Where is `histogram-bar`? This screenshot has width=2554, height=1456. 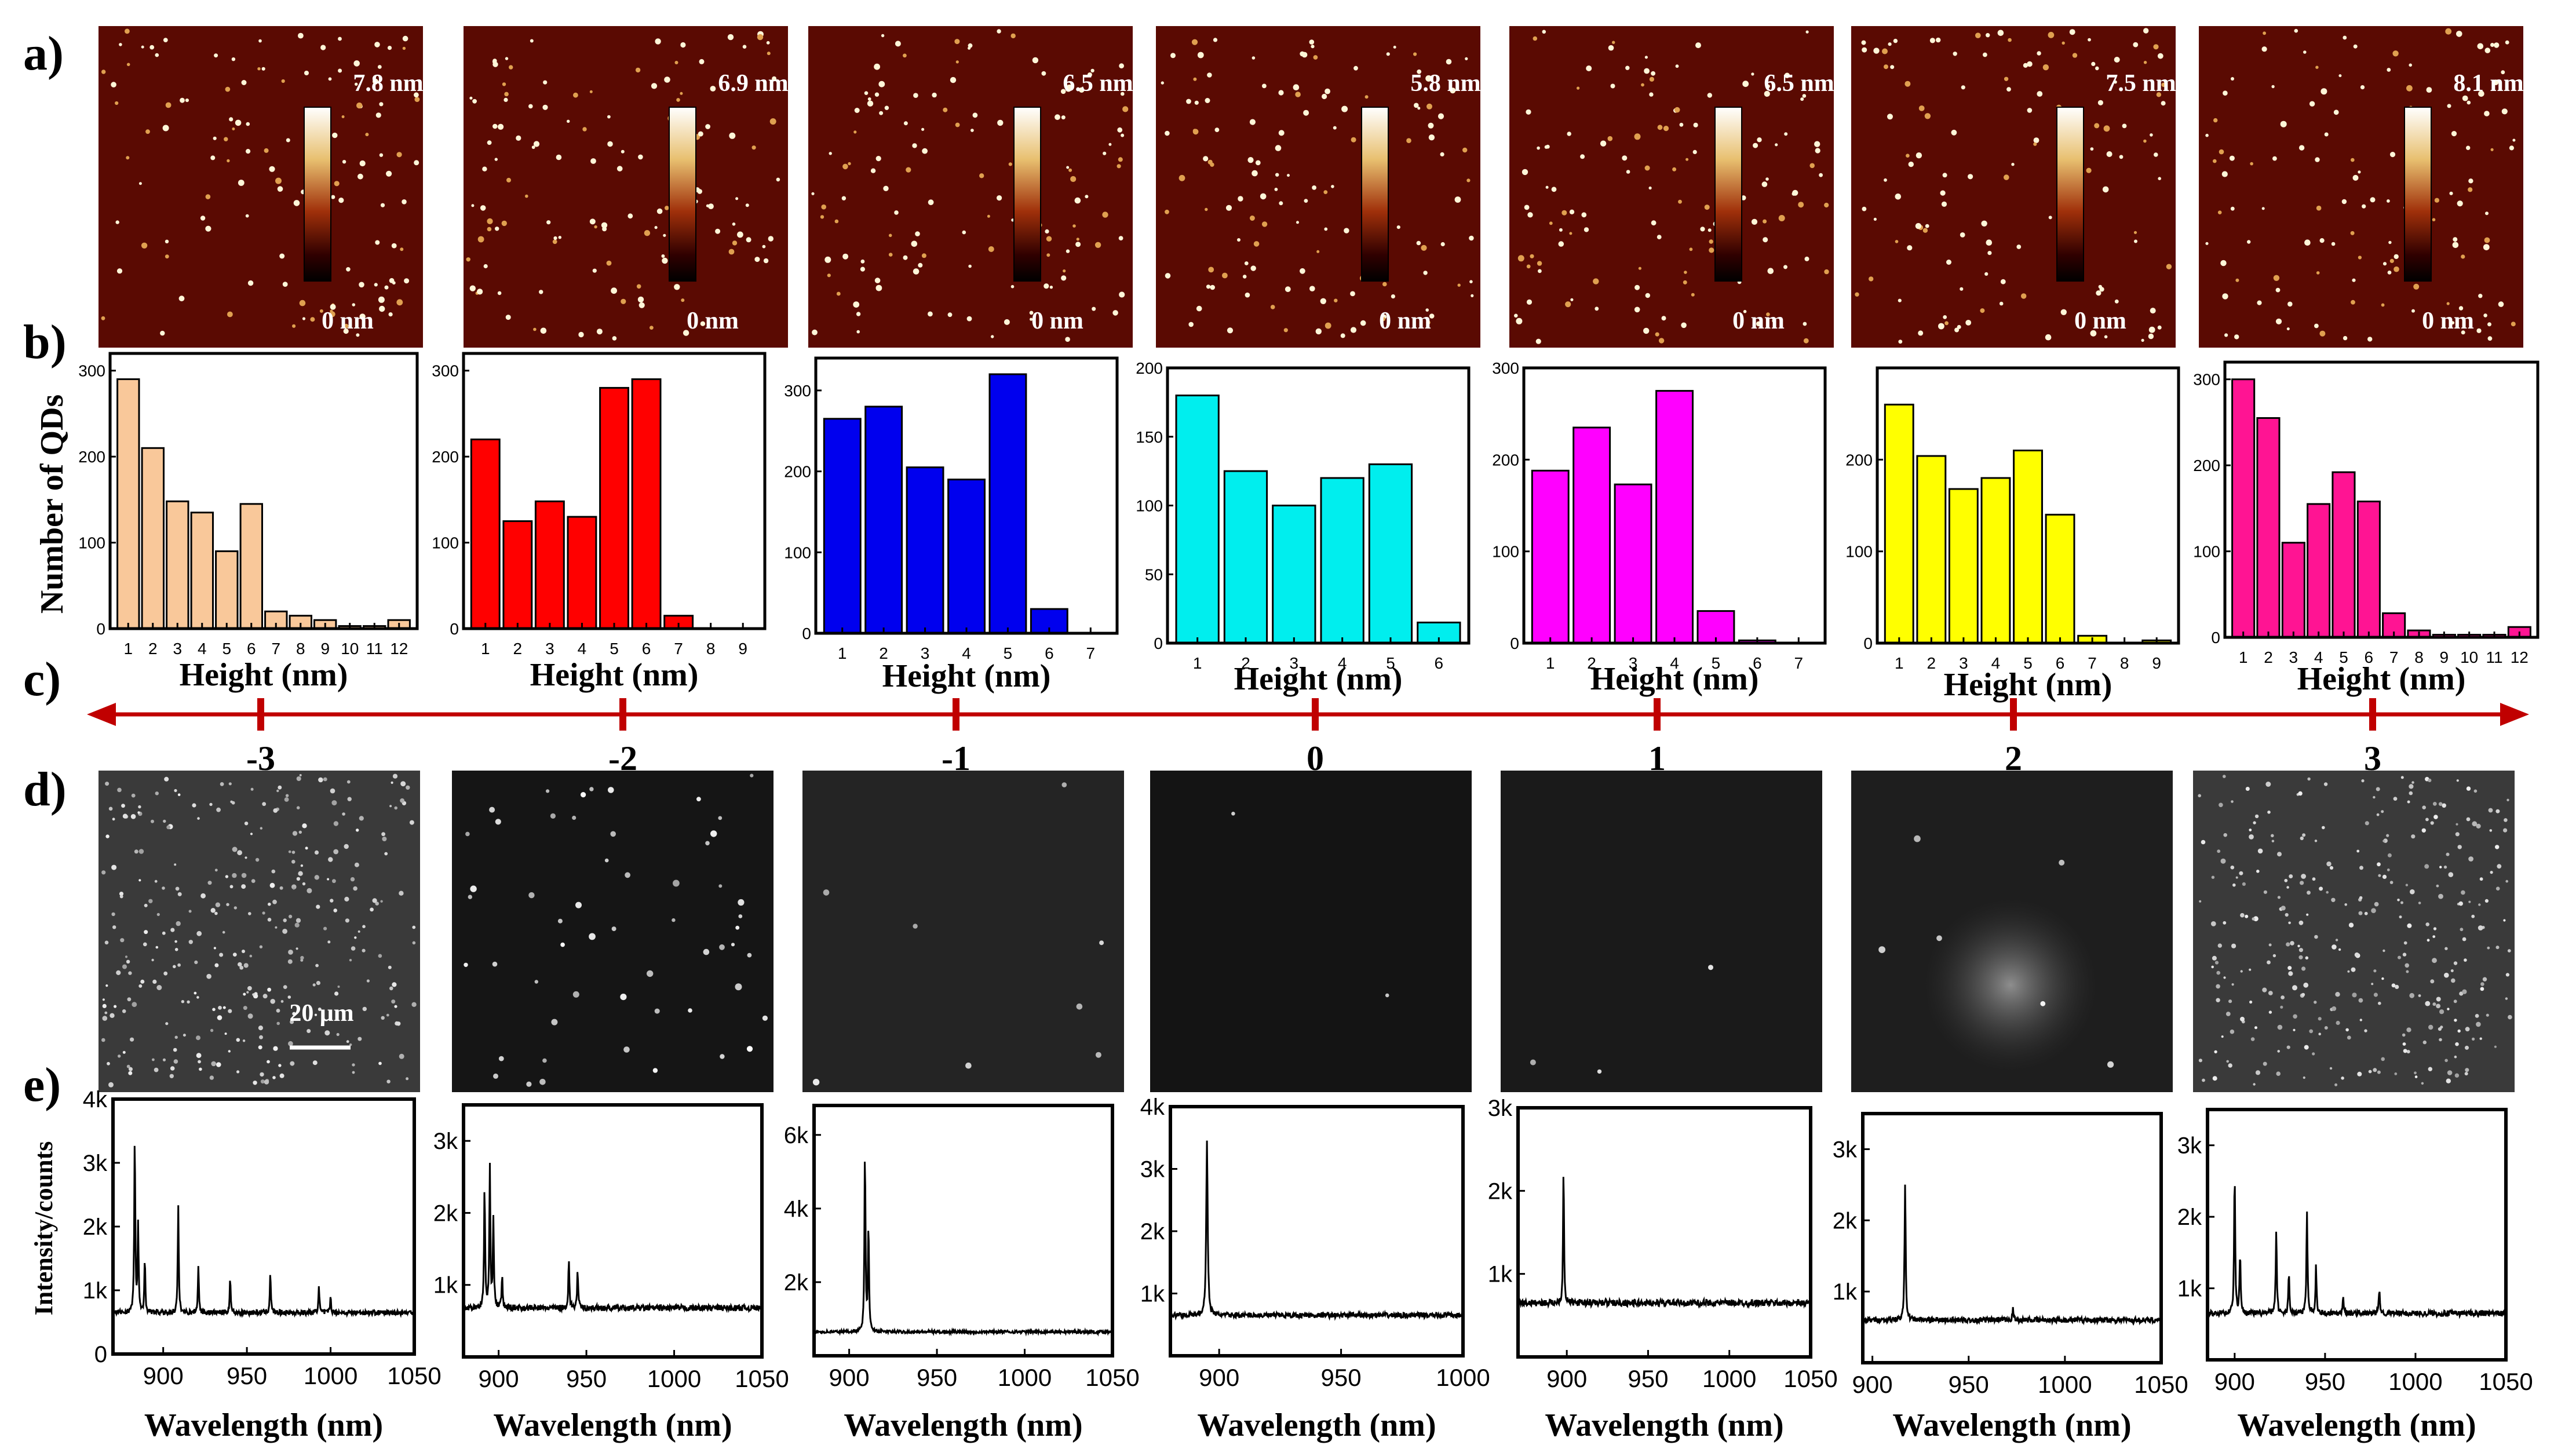
histogram-bar is located at coordinates (1197, 519).